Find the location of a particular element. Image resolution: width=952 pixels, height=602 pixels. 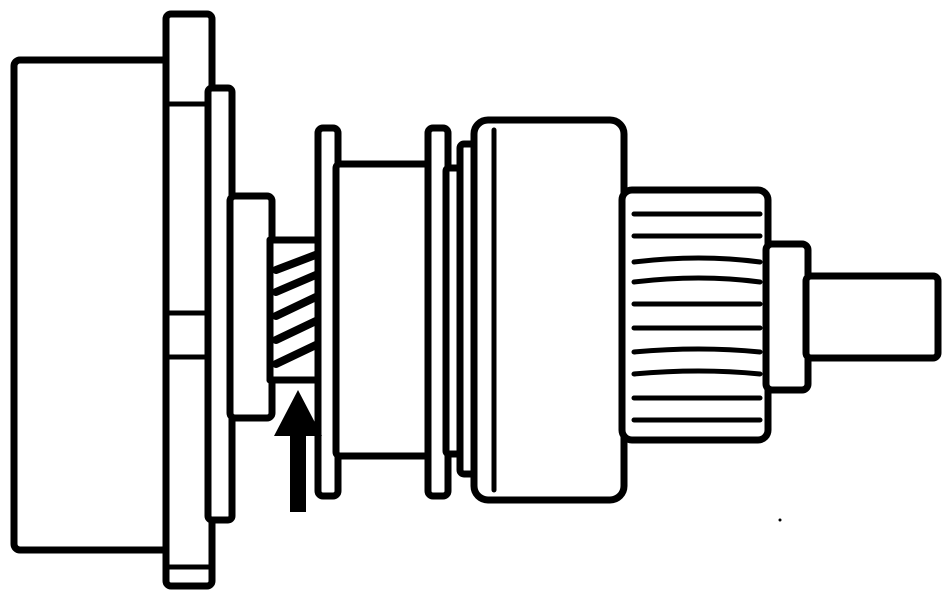

indicator-arrow-icon is located at coordinates (298, 451).